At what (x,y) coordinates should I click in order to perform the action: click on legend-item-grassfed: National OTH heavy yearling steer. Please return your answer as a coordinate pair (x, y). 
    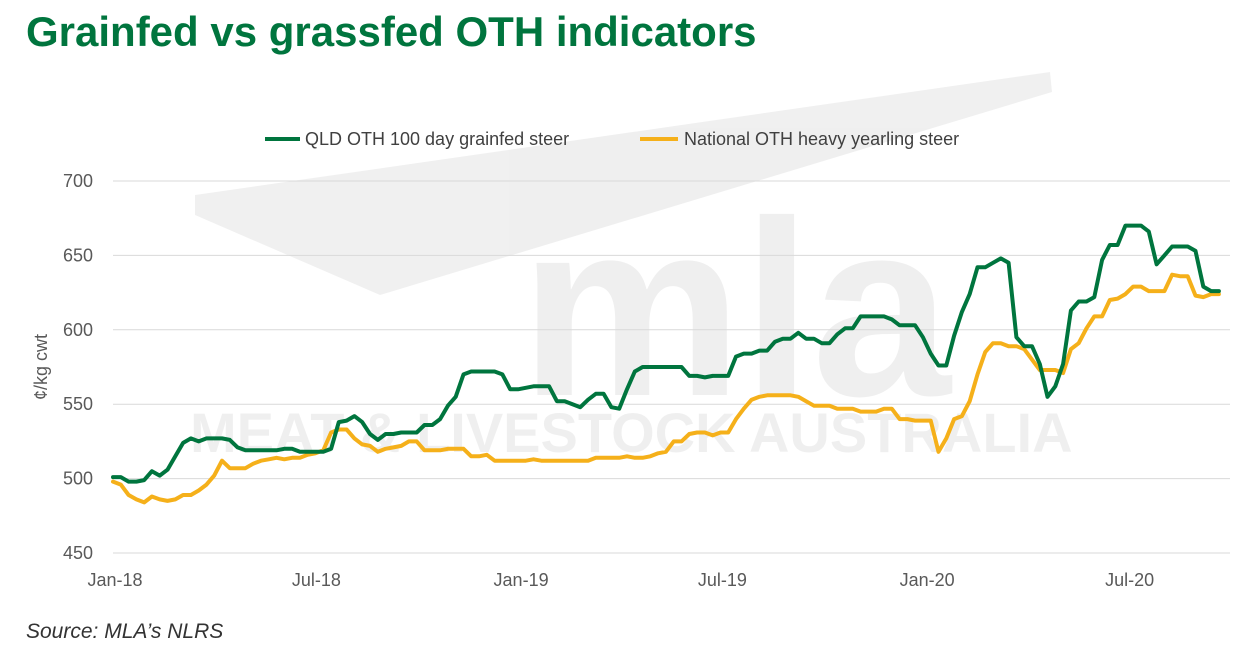
    Looking at the image, I should click on (799, 139).